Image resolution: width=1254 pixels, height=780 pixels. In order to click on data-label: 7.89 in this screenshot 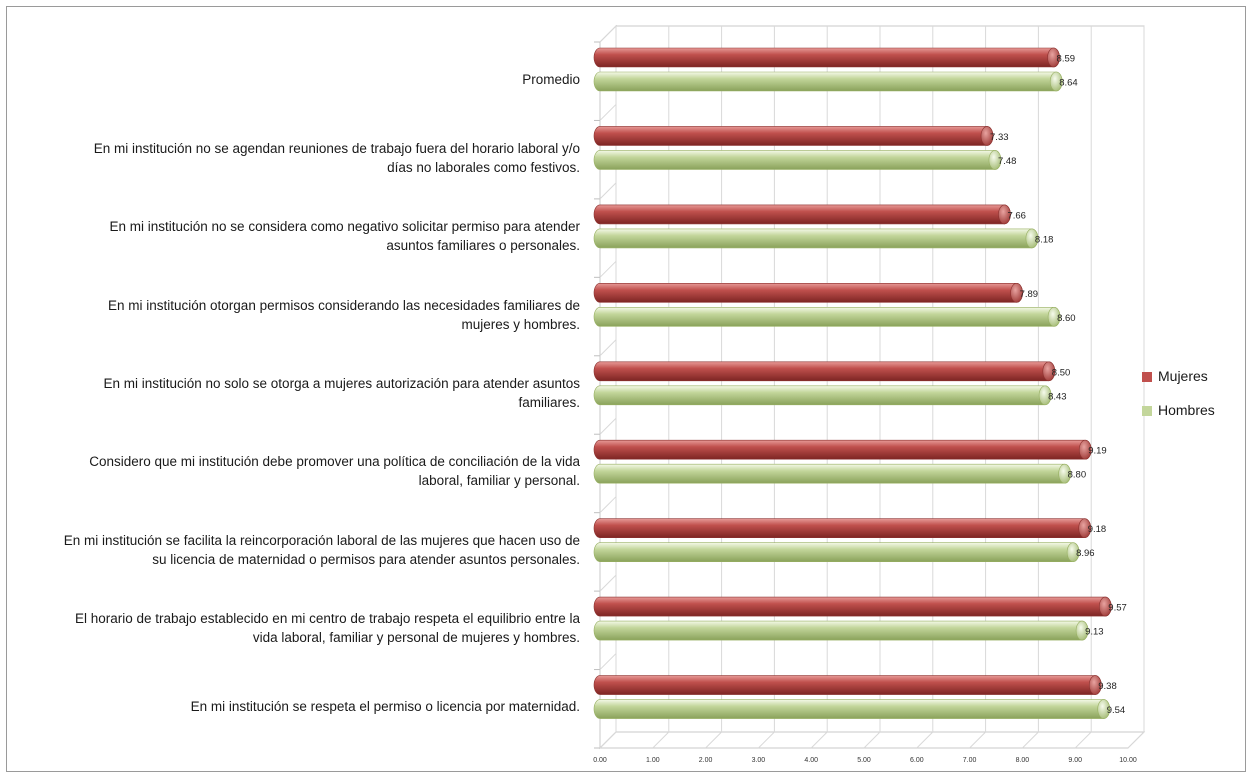, I will do `click(1029, 294)`.